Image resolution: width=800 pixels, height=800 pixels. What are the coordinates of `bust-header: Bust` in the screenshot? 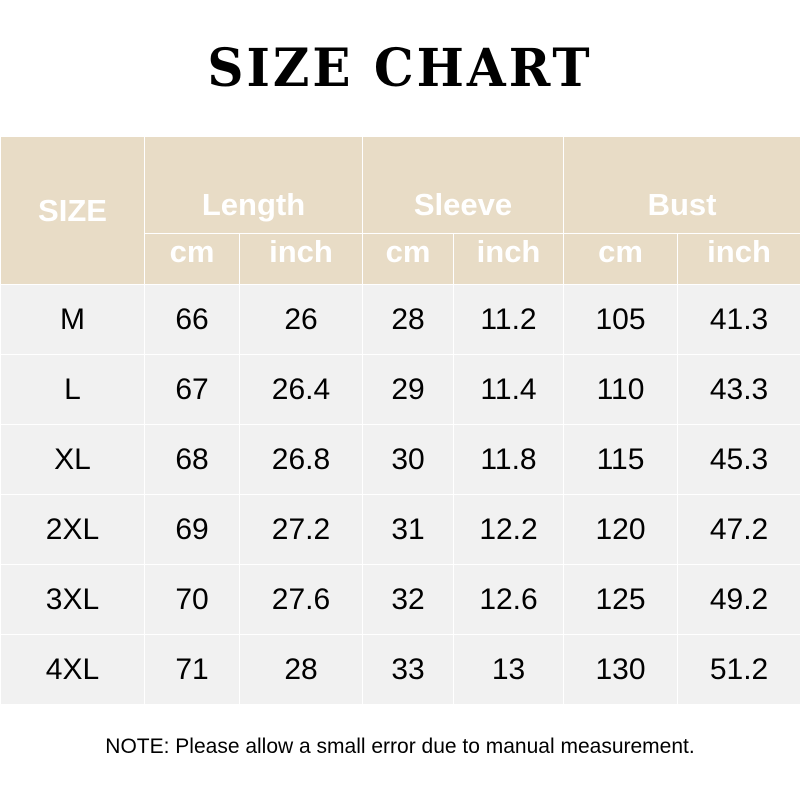 It's located at (681, 185).